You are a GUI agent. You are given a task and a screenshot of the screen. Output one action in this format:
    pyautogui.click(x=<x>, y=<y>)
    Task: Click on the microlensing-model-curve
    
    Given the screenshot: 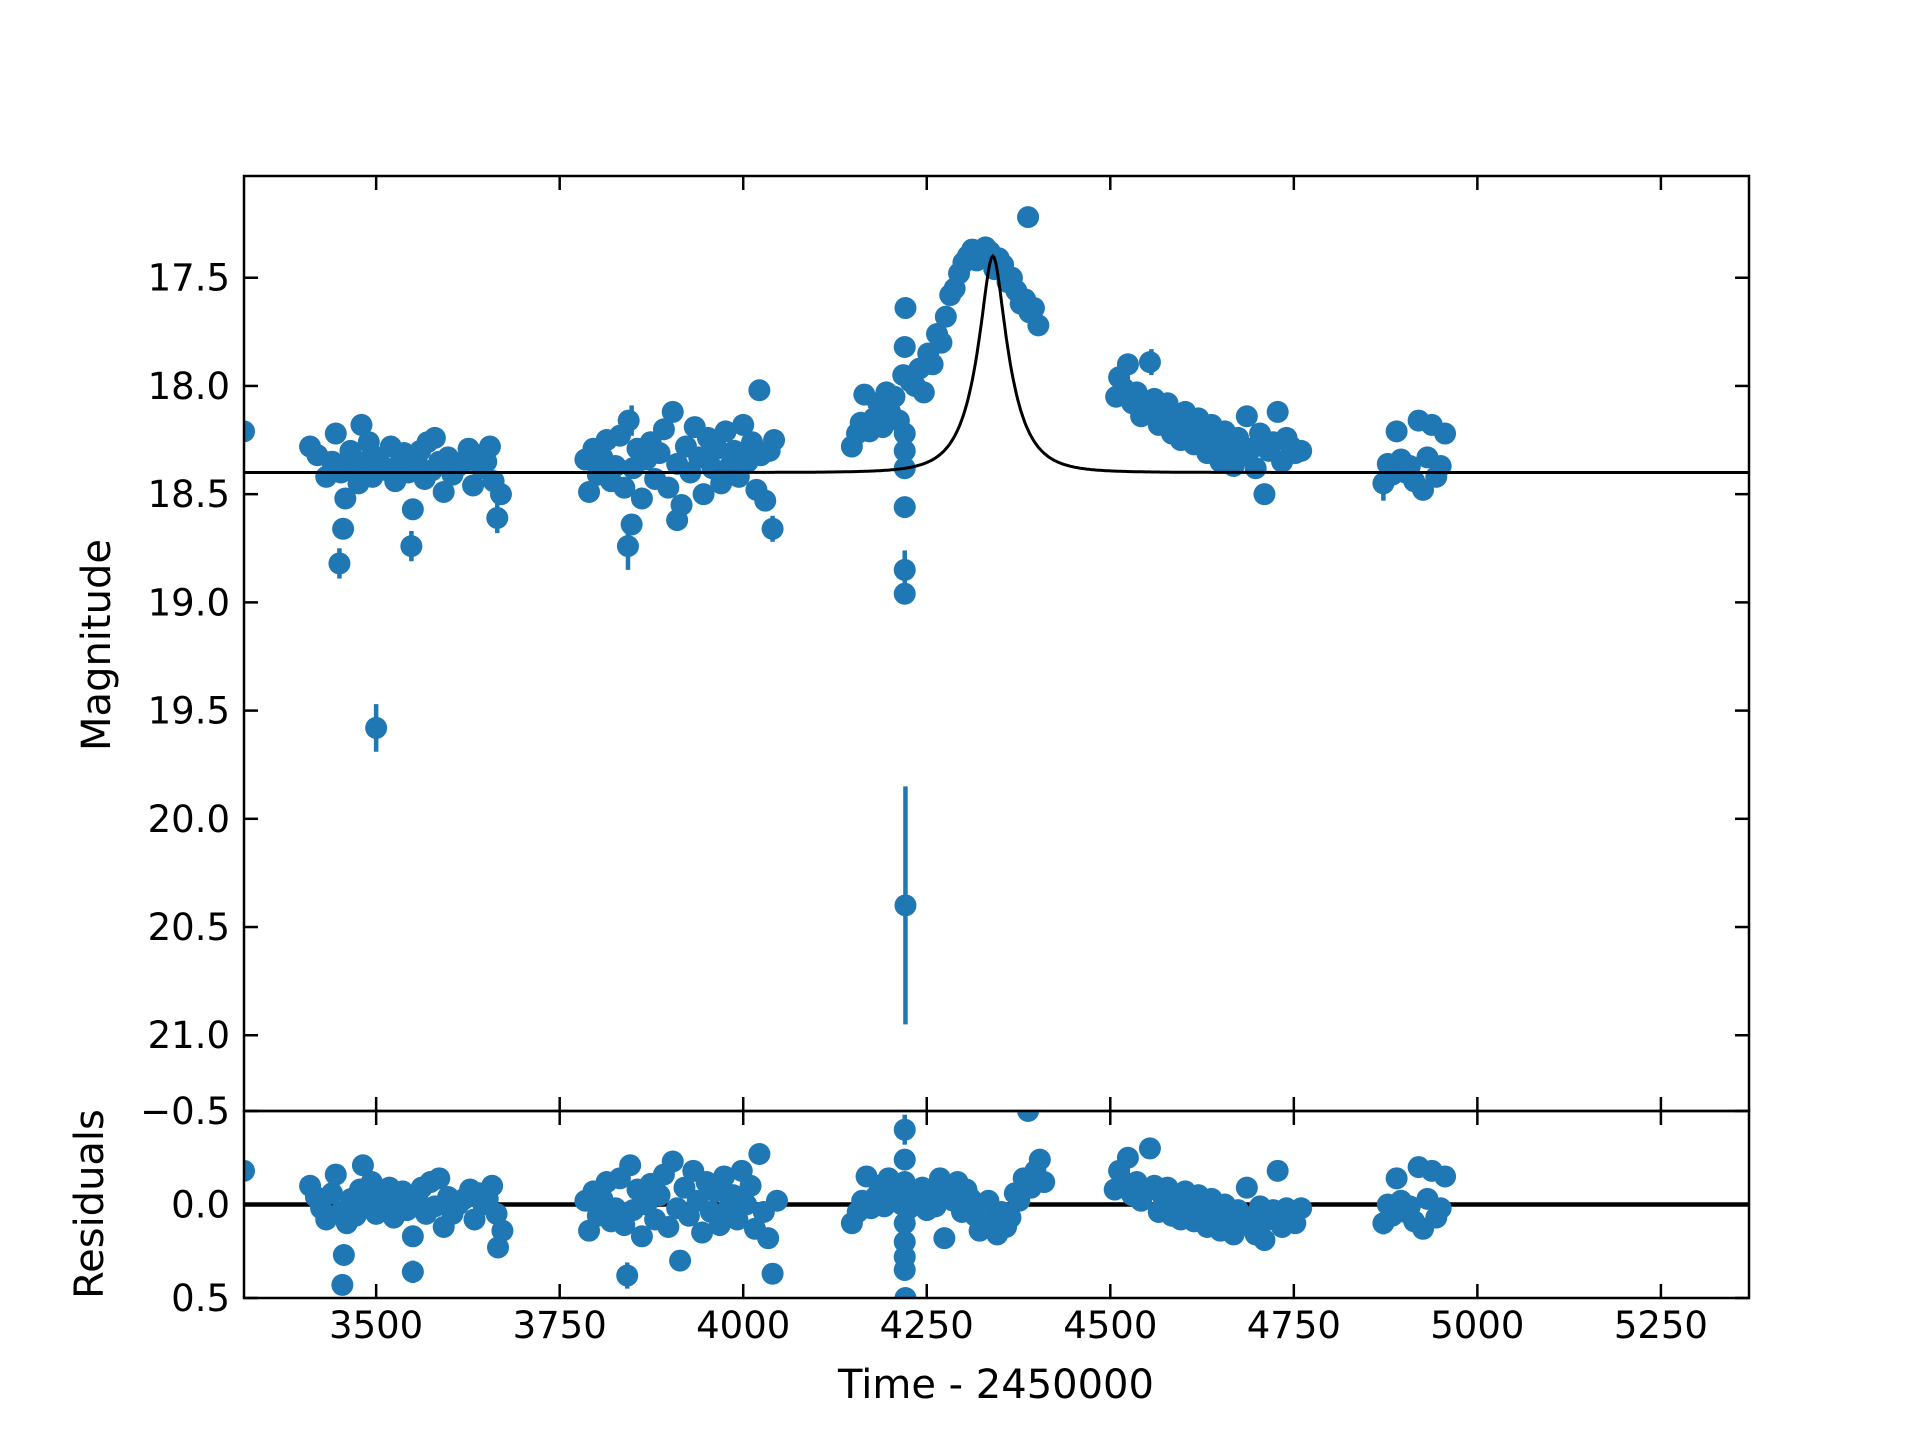 What is the action you would take?
    pyautogui.click(x=996, y=363)
    